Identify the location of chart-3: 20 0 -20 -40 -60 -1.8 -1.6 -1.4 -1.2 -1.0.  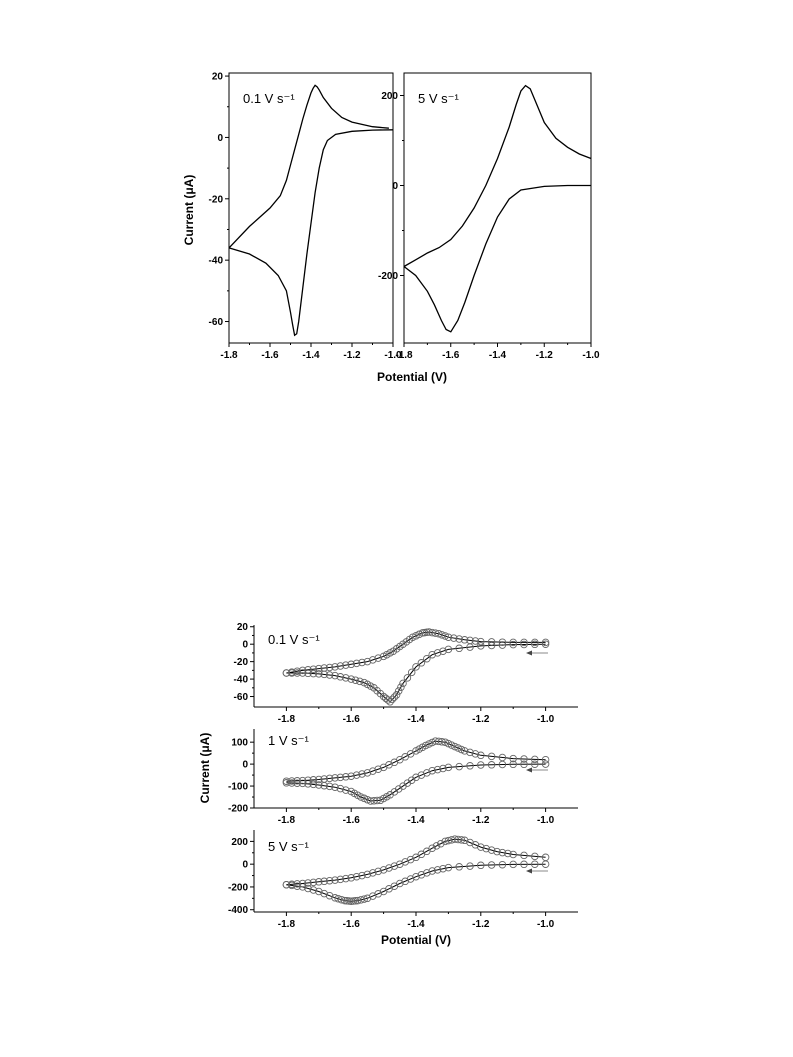
(406, 673).